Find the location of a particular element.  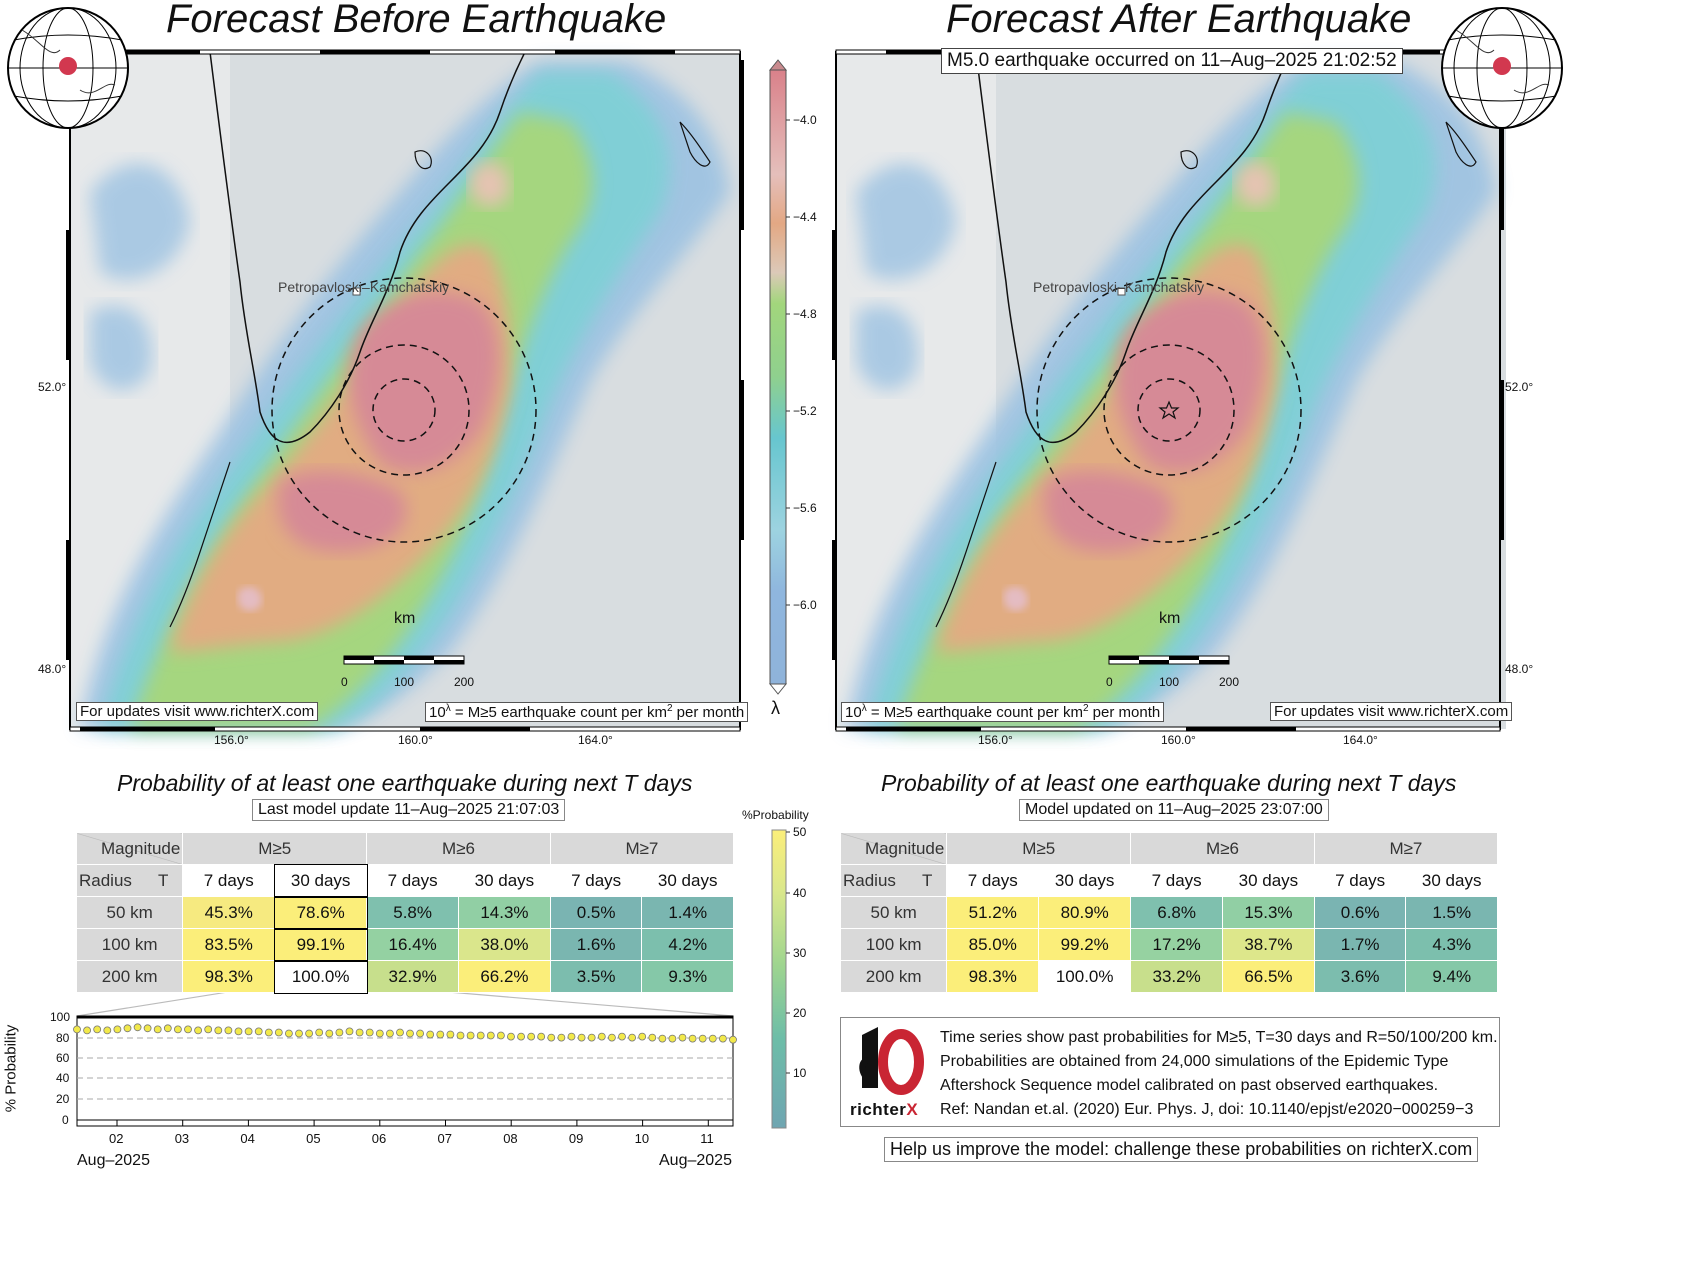

timeseries-xtick-label: 08 is located at coordinates (510, 1138).